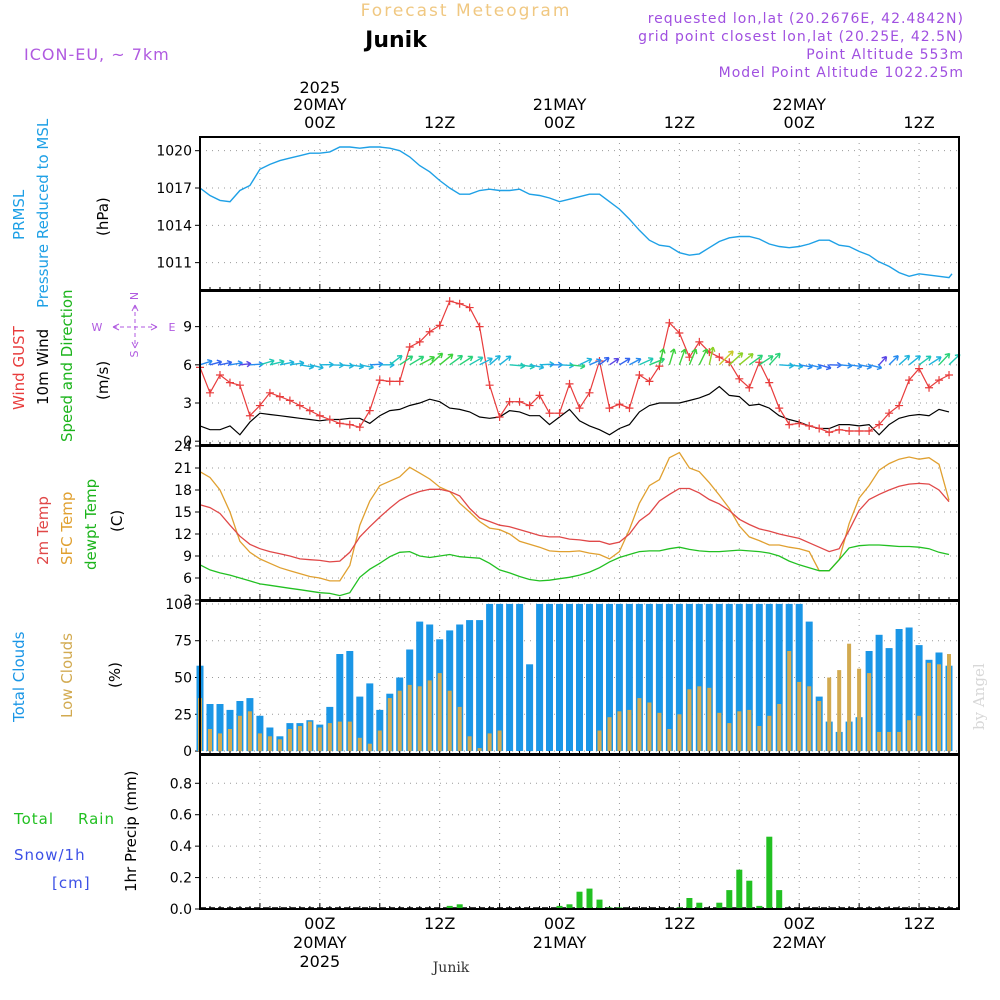 The image size is (1000, 1000). What do you see at coordinates (187, 557) in the screenshot?
I see `y-tick-label: 9` at bounding box center [187, 557].